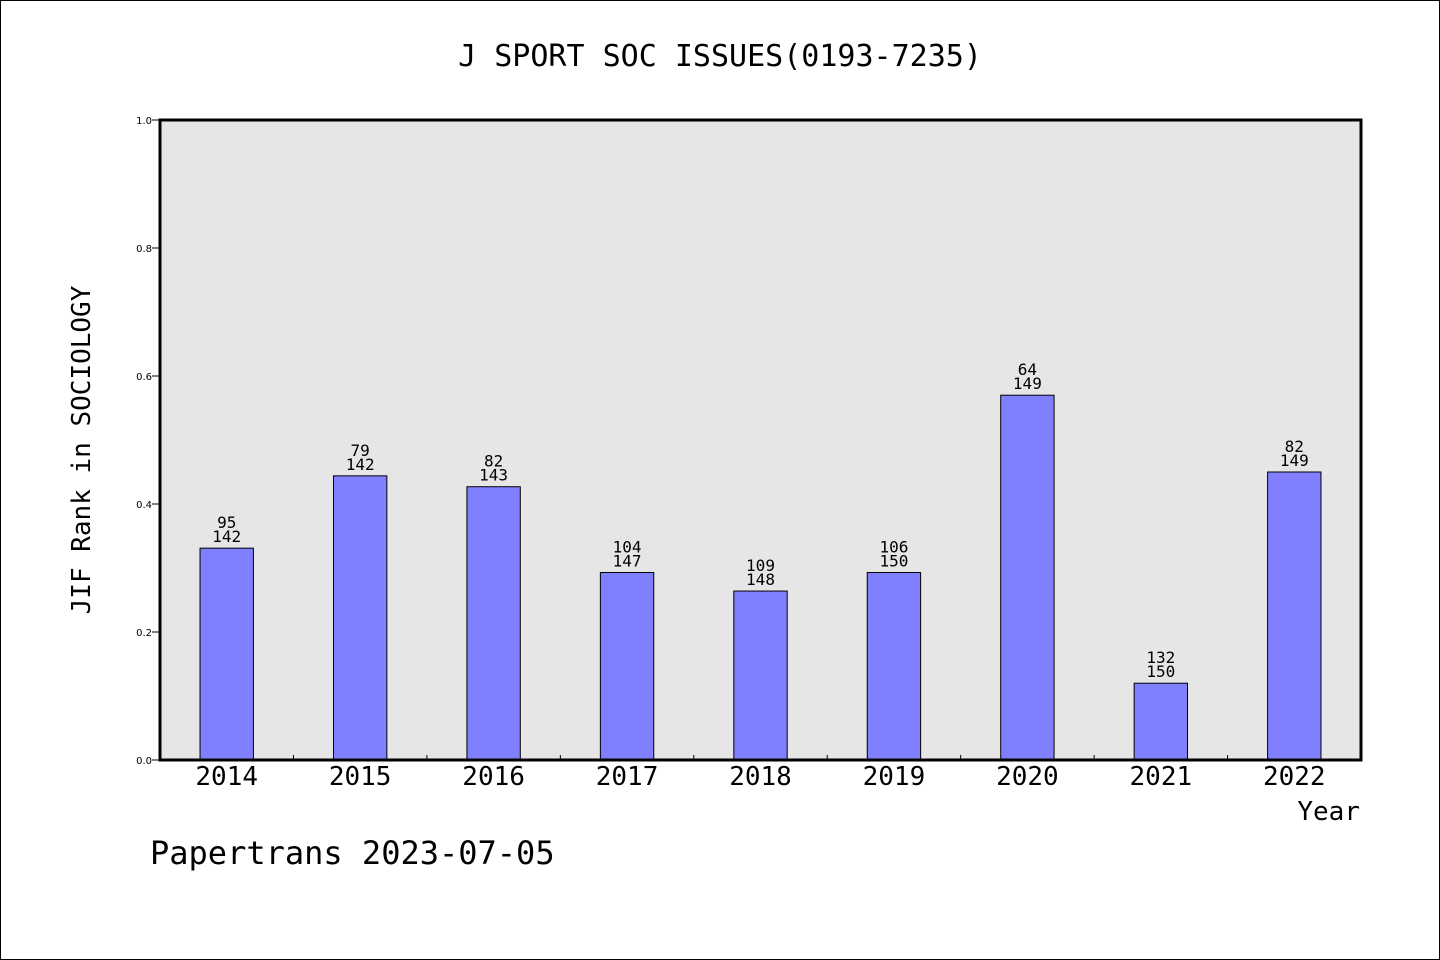  What do you see at coordinates (1294, 616) in the screenshot?
I see `bar-2022` at bounding box center [1294, 616].